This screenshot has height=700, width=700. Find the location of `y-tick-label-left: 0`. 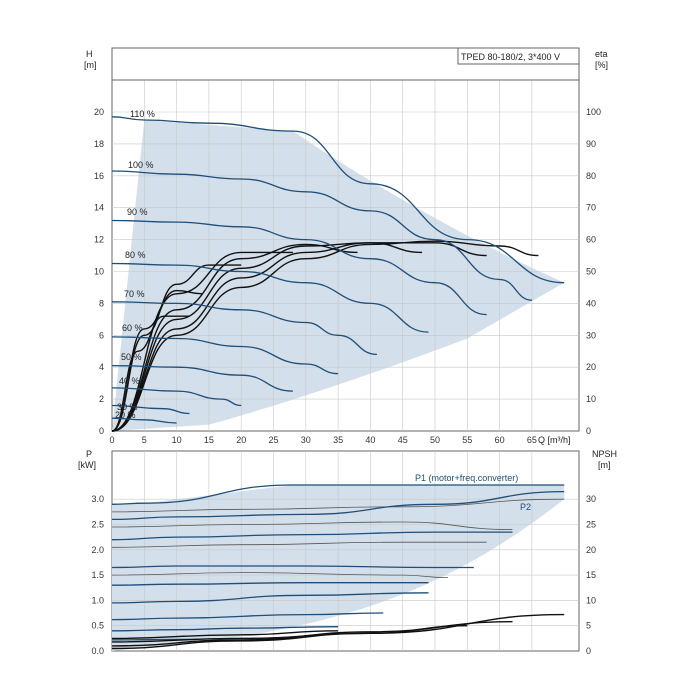

y-tick-label-left: 0 is located at coordinates (101, 431).